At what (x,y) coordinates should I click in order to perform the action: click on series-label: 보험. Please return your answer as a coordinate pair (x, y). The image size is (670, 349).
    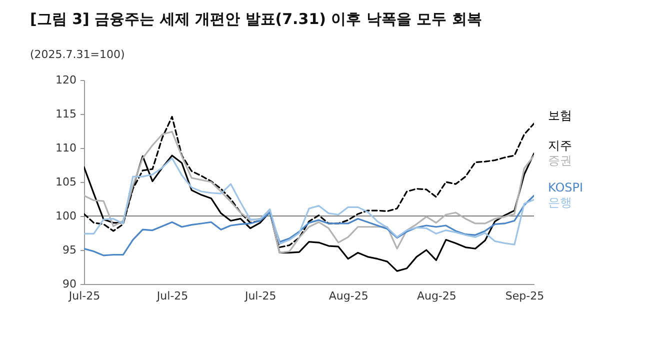
    Looking at the image, I should click on (560, 115).